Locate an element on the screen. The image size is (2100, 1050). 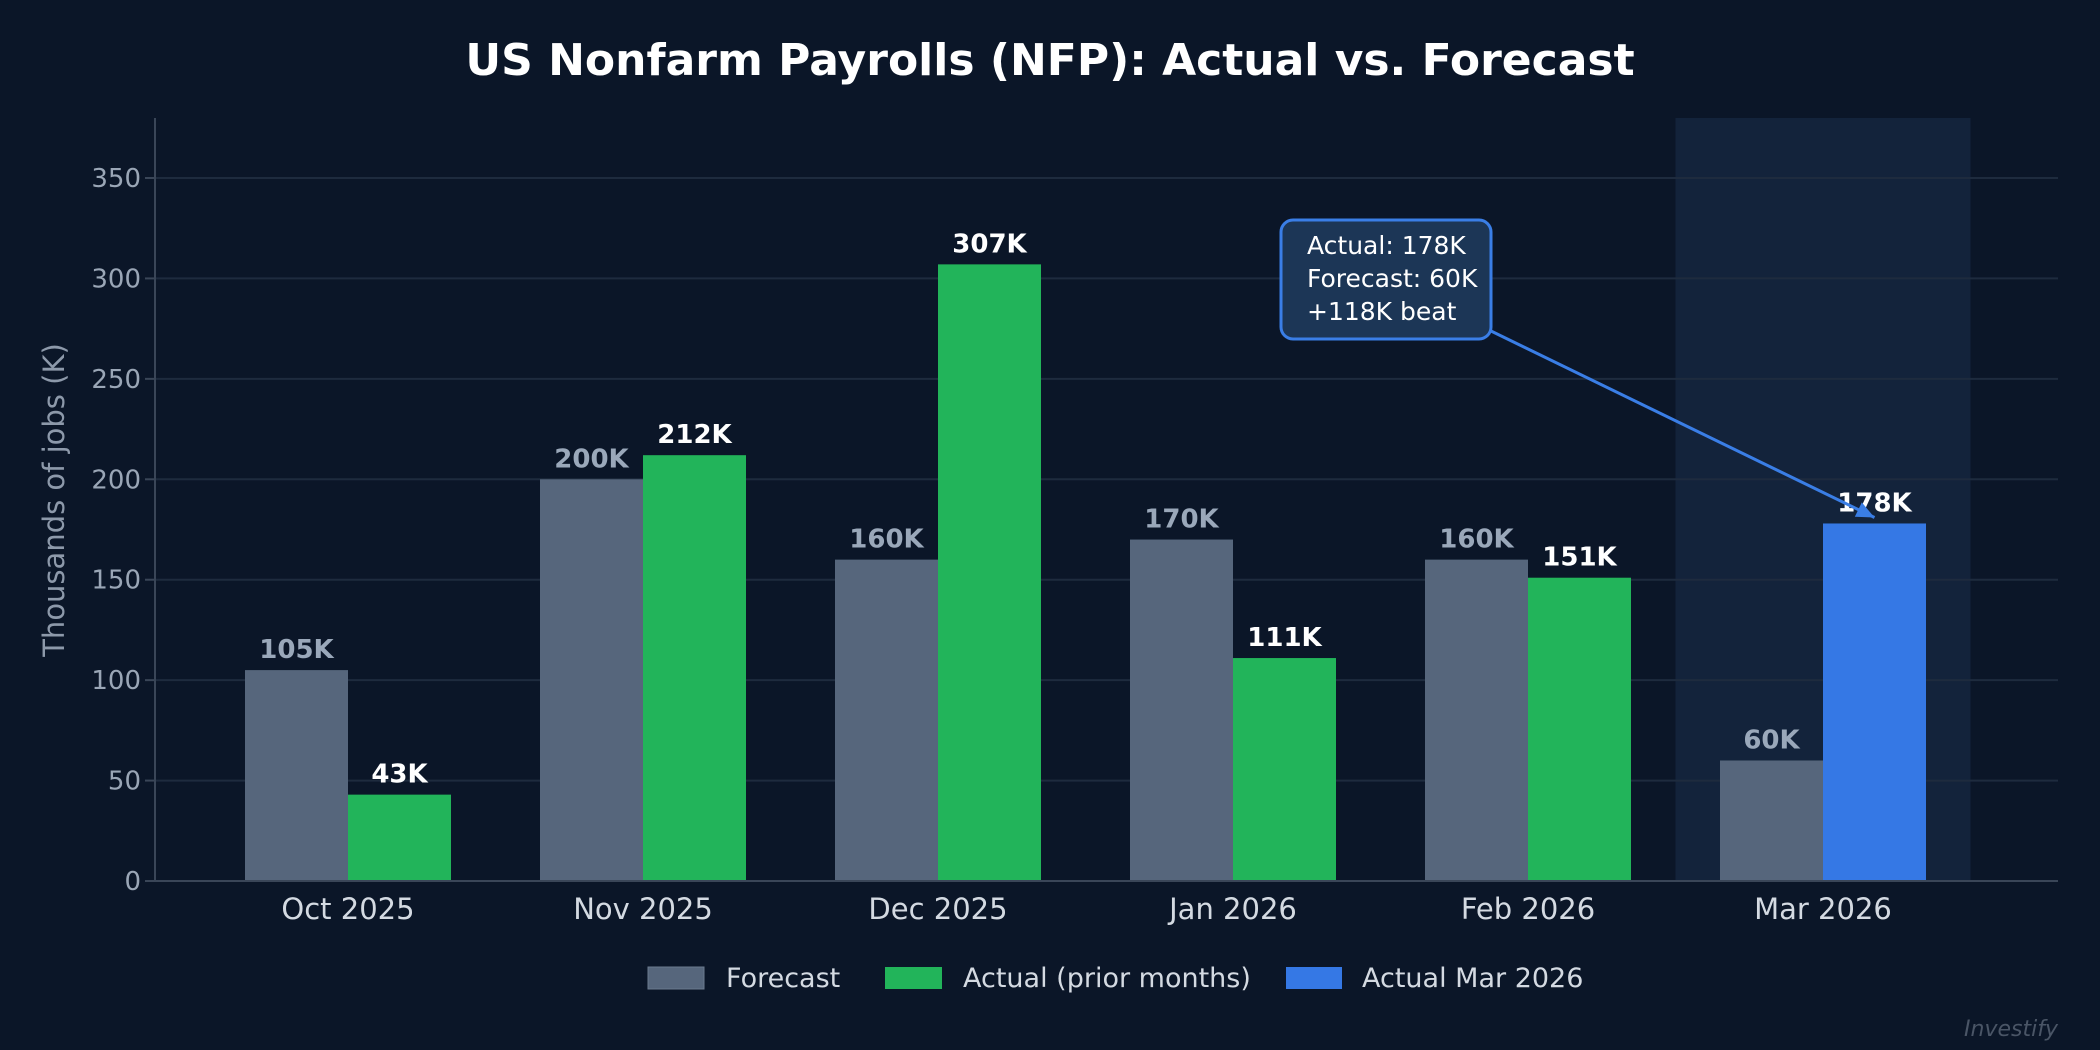
actual-data-label: 307K is located at coordinates (989, 244).